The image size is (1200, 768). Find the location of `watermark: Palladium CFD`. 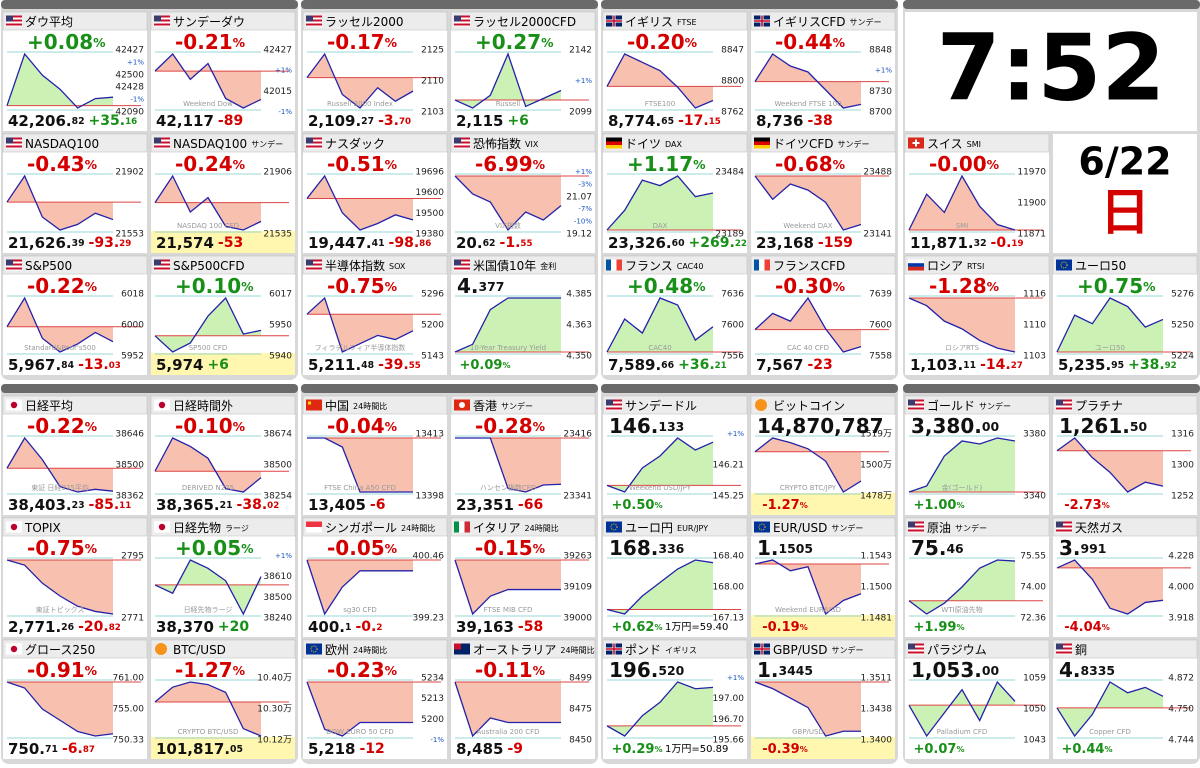

watermark: Palladium CFD is located at coordinates (962, 732).